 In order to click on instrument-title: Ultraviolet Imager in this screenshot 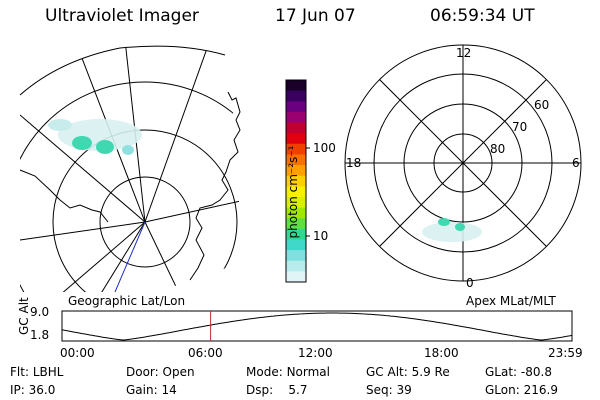, I will do `click(122, 16)`.